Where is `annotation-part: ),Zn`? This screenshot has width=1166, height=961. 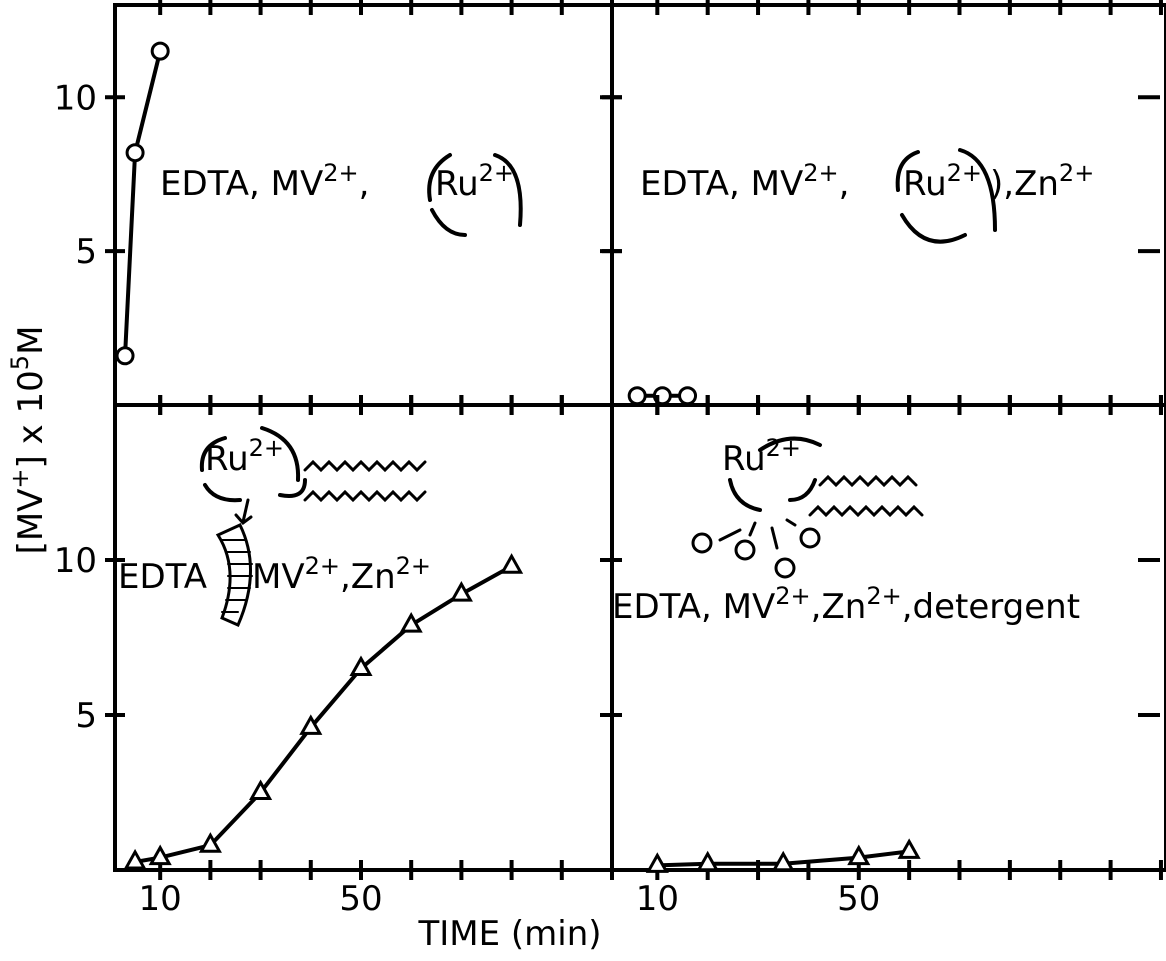 annotation-part: ),Zn is located at coordinates (1024, 184).